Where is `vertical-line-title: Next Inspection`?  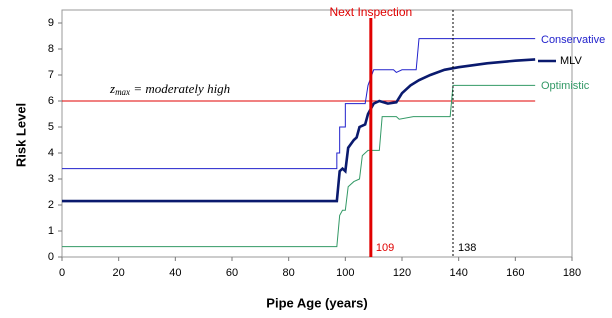
vertical-line-title: Next Inspection is located at coordinates (370, 12).